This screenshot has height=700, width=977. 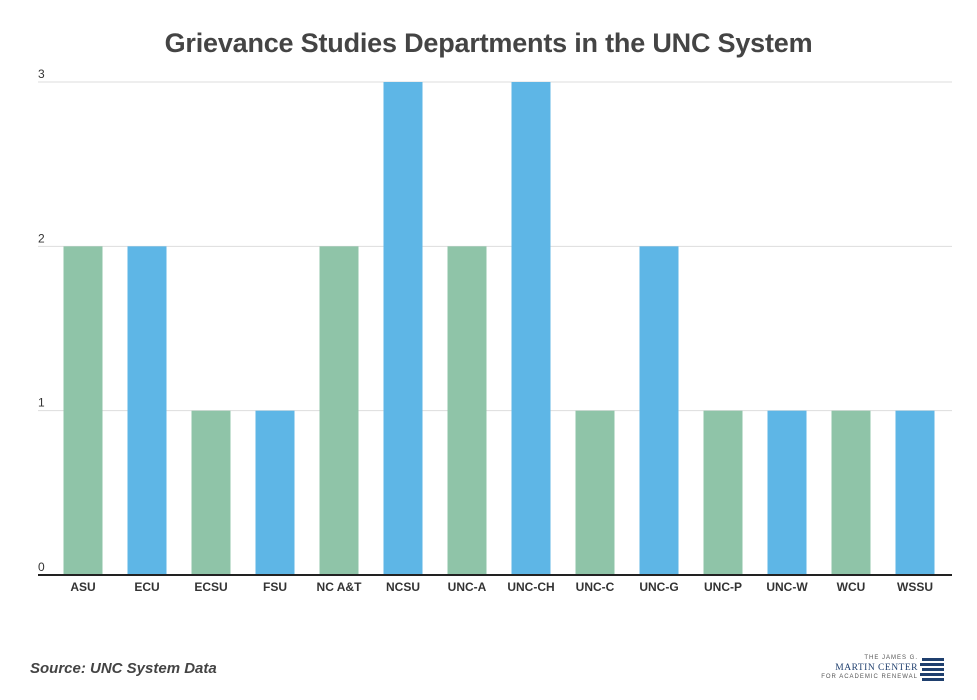 What do you see at coordinates (723, 587) in the screenshot?
I see `x-tick-label: UNC-P` at bounding box center [723, 587].